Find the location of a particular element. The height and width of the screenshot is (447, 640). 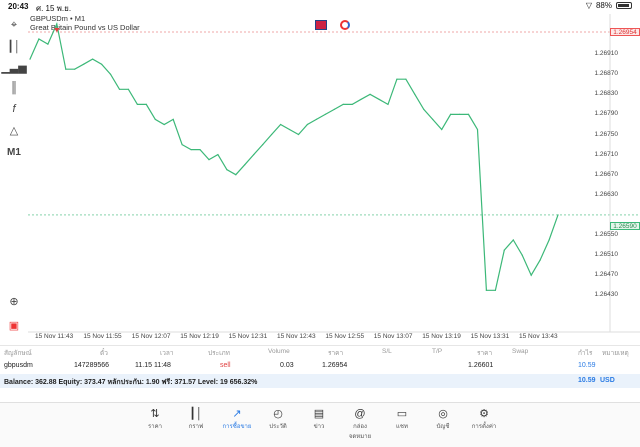

crosshair-icon: ⌖ is located at coordinates (14, 24).